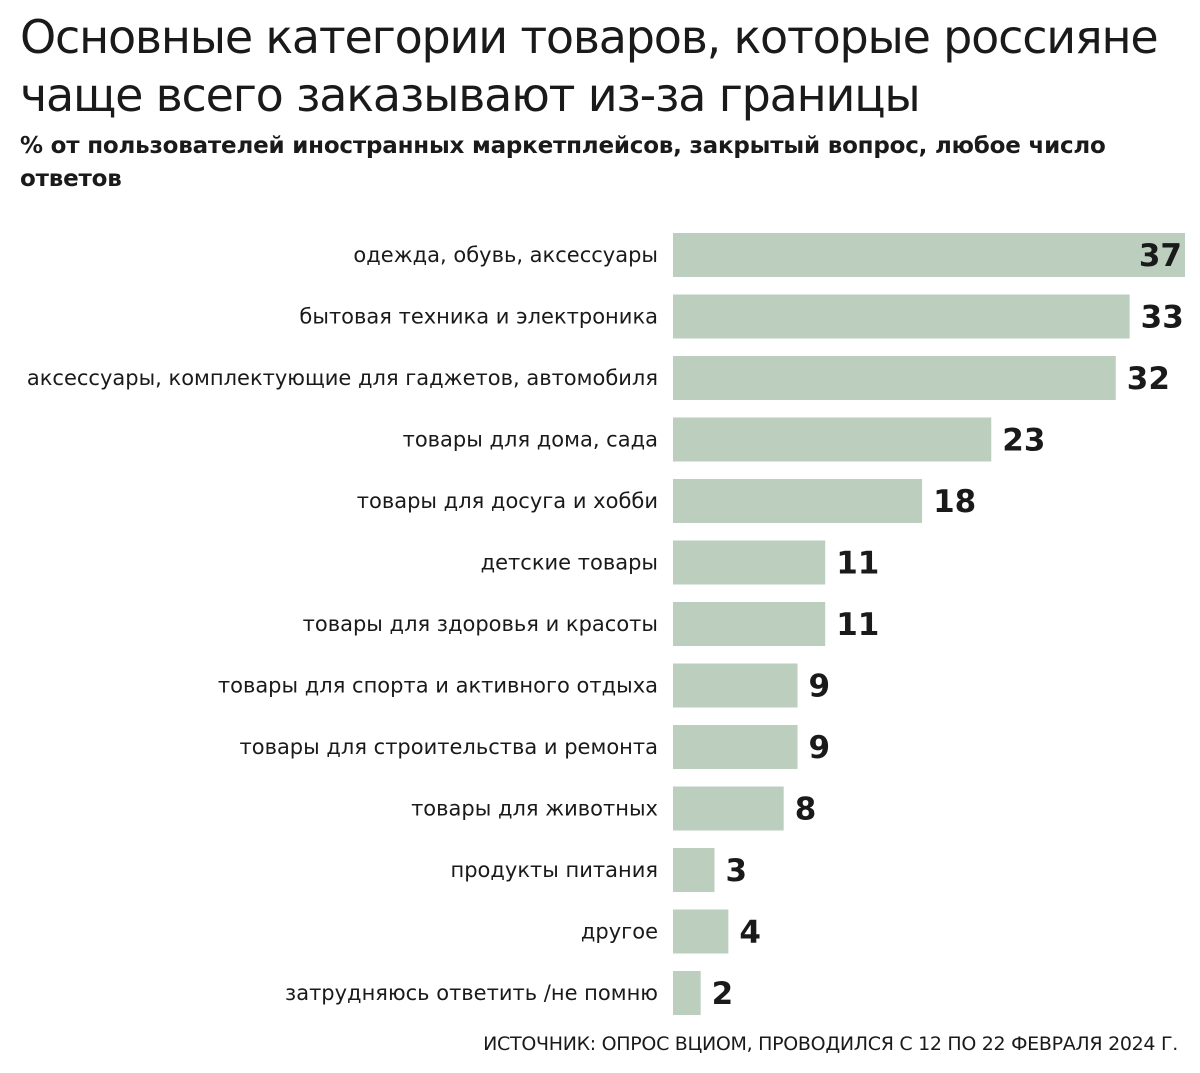 Image resolution: width=1200 pixels, height=1073 pixels. Describe the element at coordinates (954, 502) in the screenshot. I see `value-label: 18` at that location.